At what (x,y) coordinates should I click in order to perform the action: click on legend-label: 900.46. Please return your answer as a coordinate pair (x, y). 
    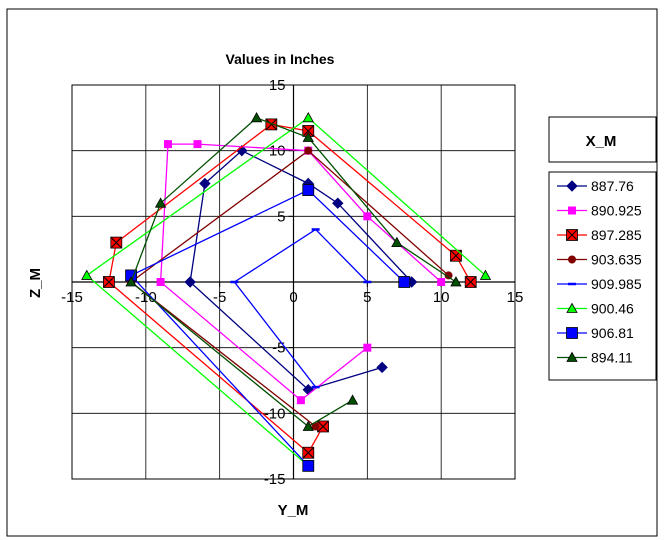
    Looking at the image, I should click on (612, 309).